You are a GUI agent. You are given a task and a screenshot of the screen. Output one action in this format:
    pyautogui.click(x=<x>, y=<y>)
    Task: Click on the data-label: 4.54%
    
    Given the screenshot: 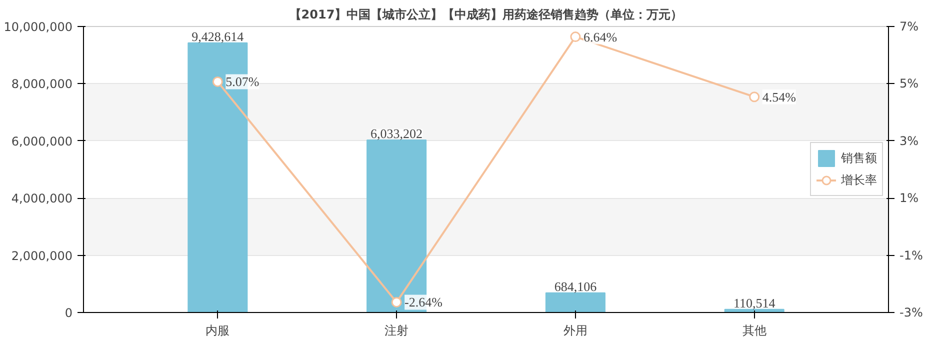 What is the action you would take?
    pyautogui.click(x=779, y=96)
    